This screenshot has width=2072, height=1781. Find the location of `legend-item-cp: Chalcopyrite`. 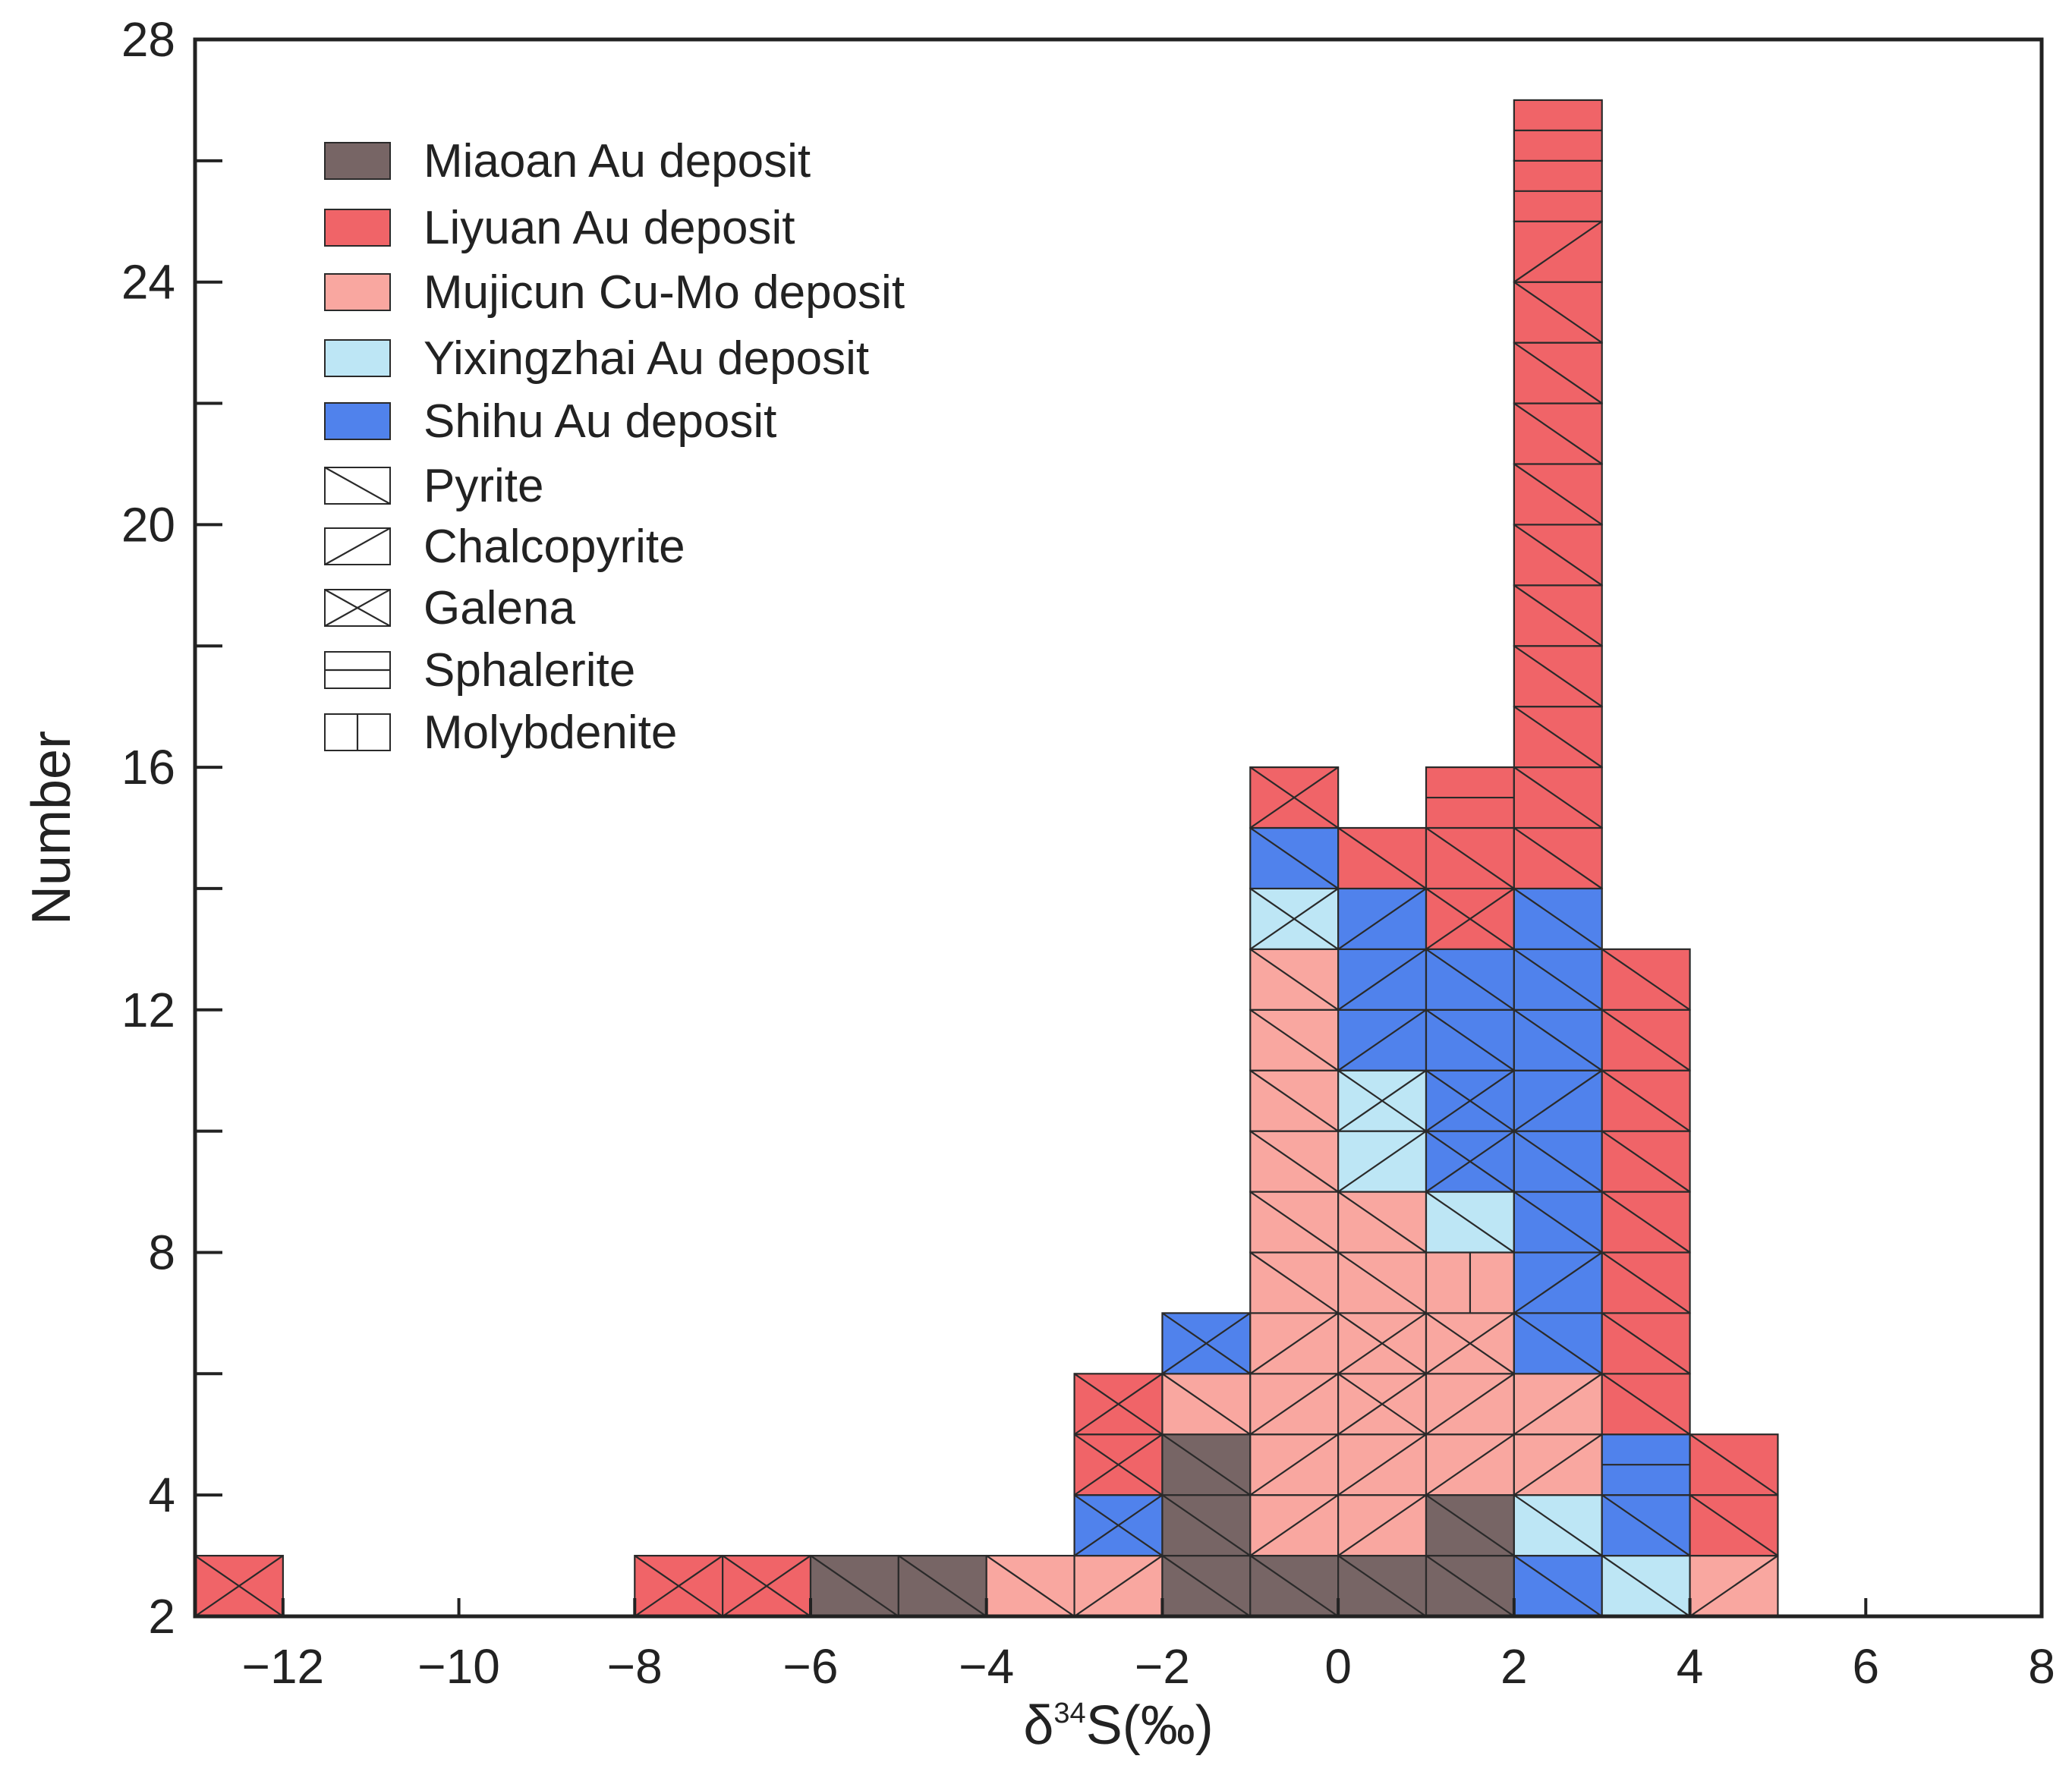

legend-item-cp: Chalcopyrite is located at coordinates (504, 547).